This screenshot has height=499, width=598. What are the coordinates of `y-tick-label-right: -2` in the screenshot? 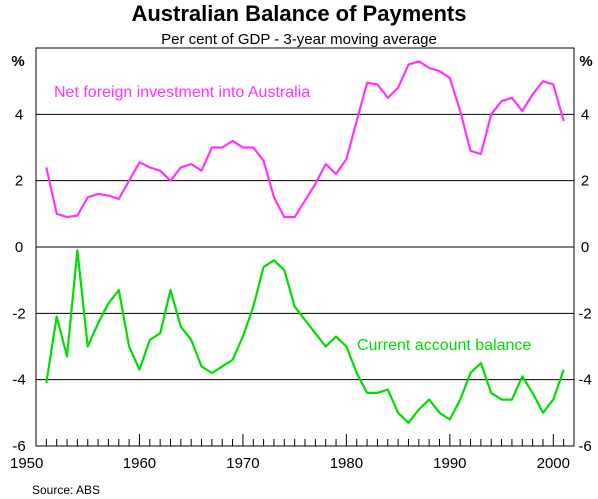 It's located at (584, 313).